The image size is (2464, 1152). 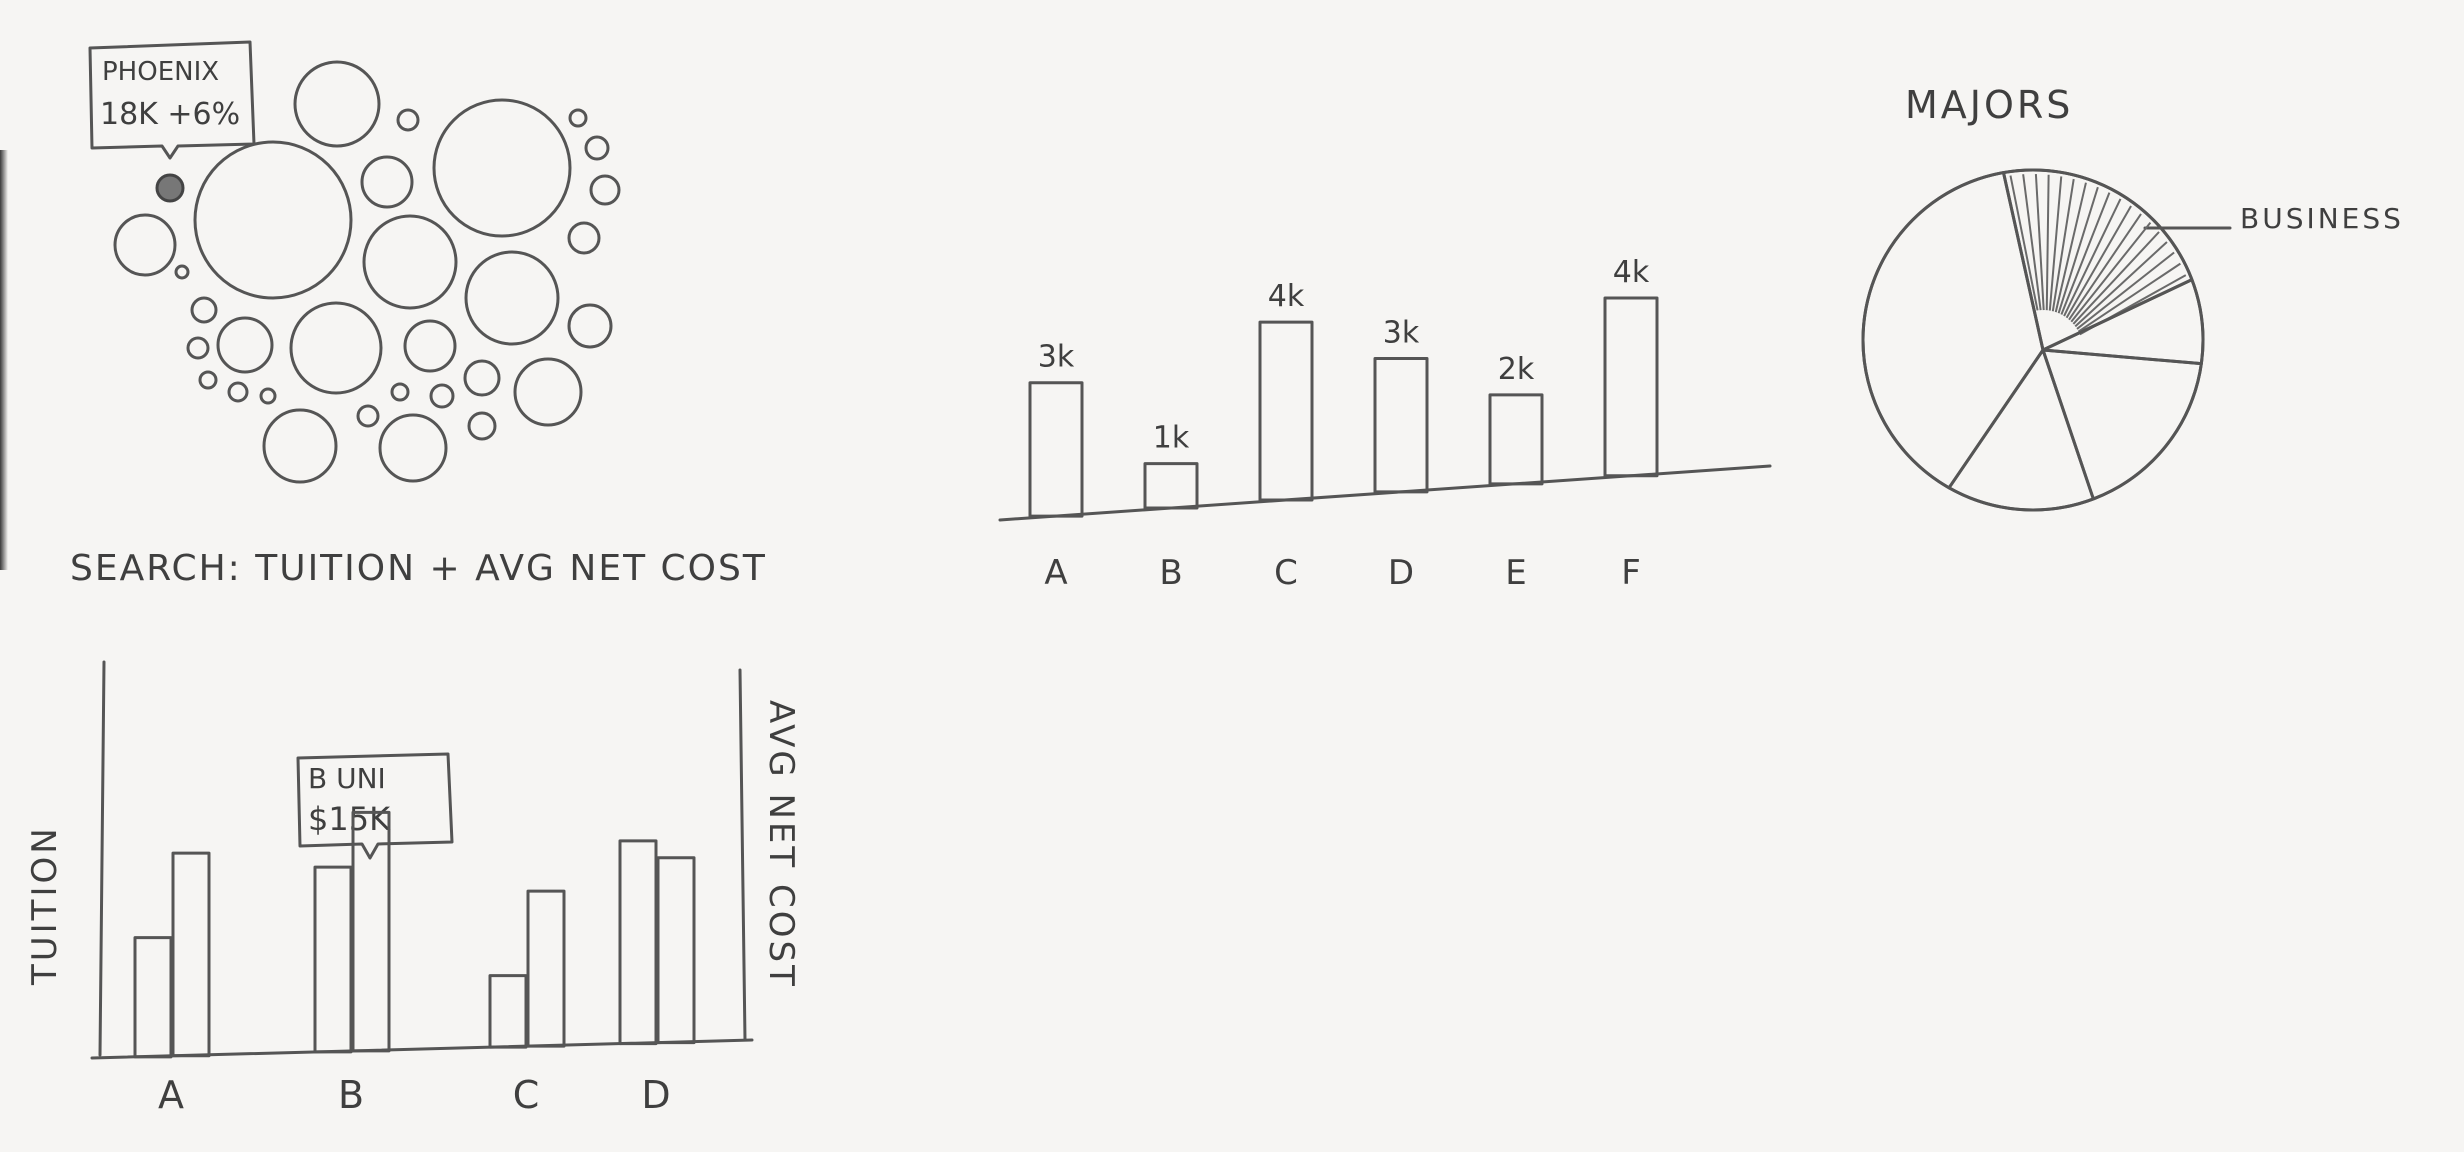 I want to click on pie-slice-business, so click(x=2097, y=260).